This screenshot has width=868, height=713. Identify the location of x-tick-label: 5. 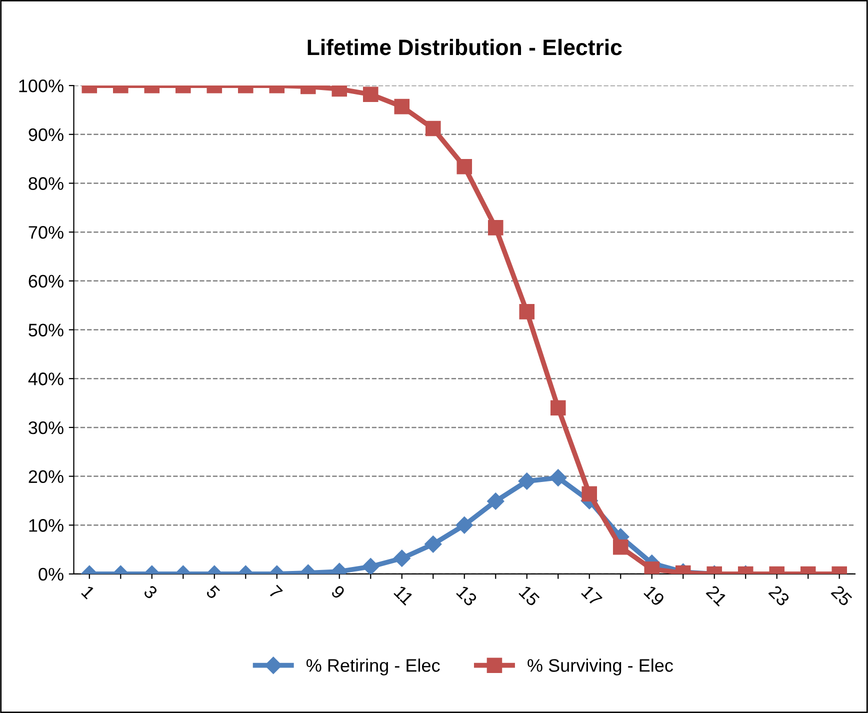
(213, 592).